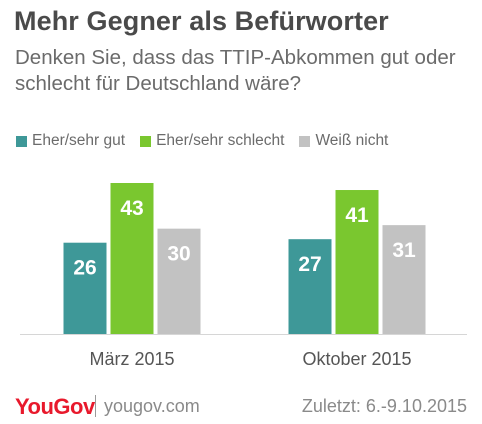 This screenshot has width=482, height=424. What do you see at coordinates (309, 264) in the screenshot?
I see `data-label-2-good: 27` at bounding box center [309, 264].